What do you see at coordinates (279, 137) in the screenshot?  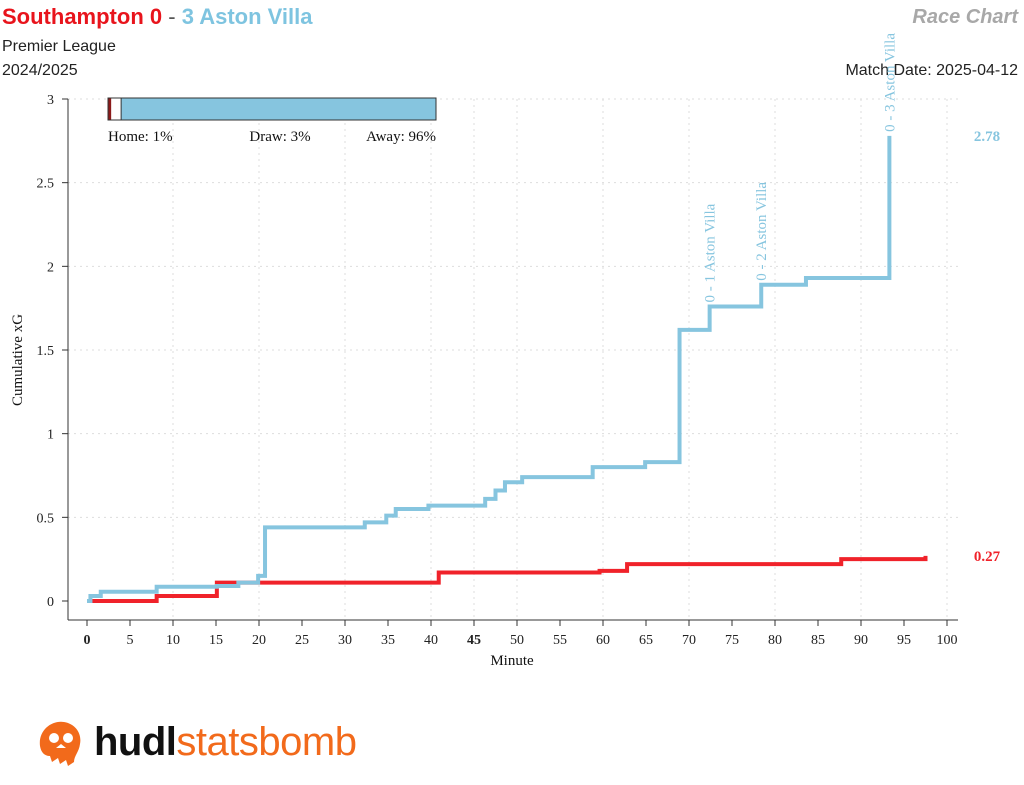 I see `draw-prob-label: Draw: 3%` at bounding box center [279, 137].